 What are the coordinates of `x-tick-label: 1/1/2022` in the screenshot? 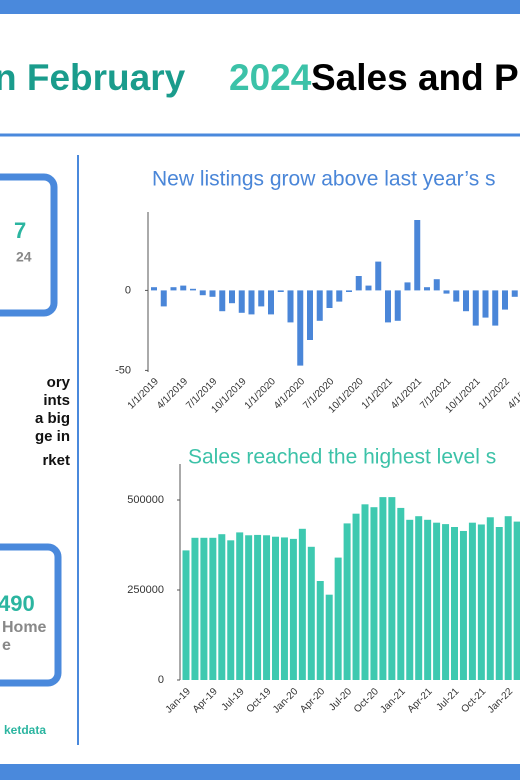 It's located at (495, 394).